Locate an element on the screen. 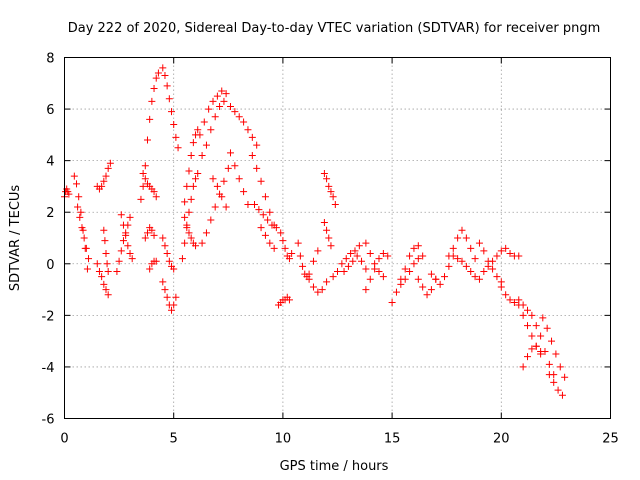 The width and height of the screenshot is (640, 480). y-tick-label: 4 is located at coordinates (50, 162).